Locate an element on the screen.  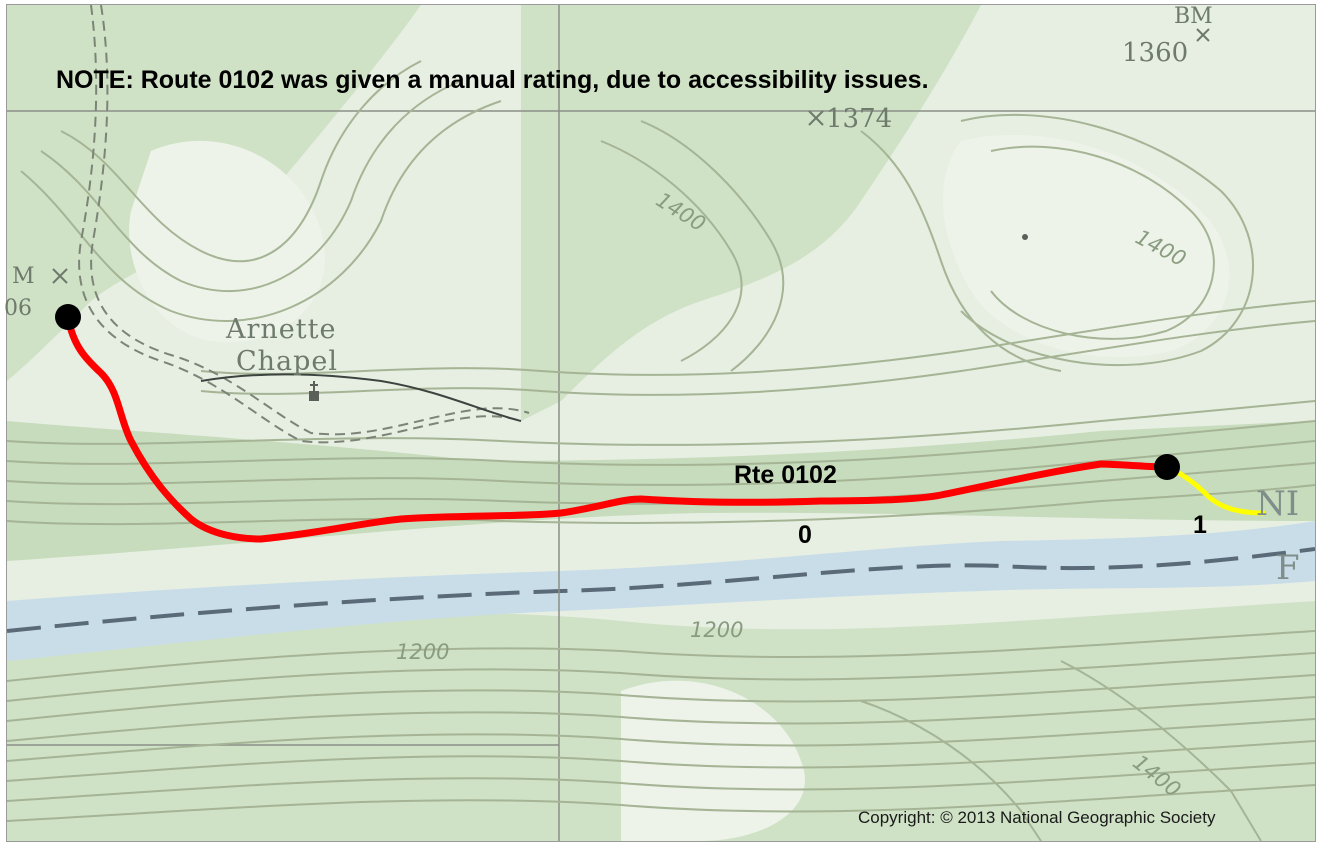
stream-line is located at coordinates (661, 590).